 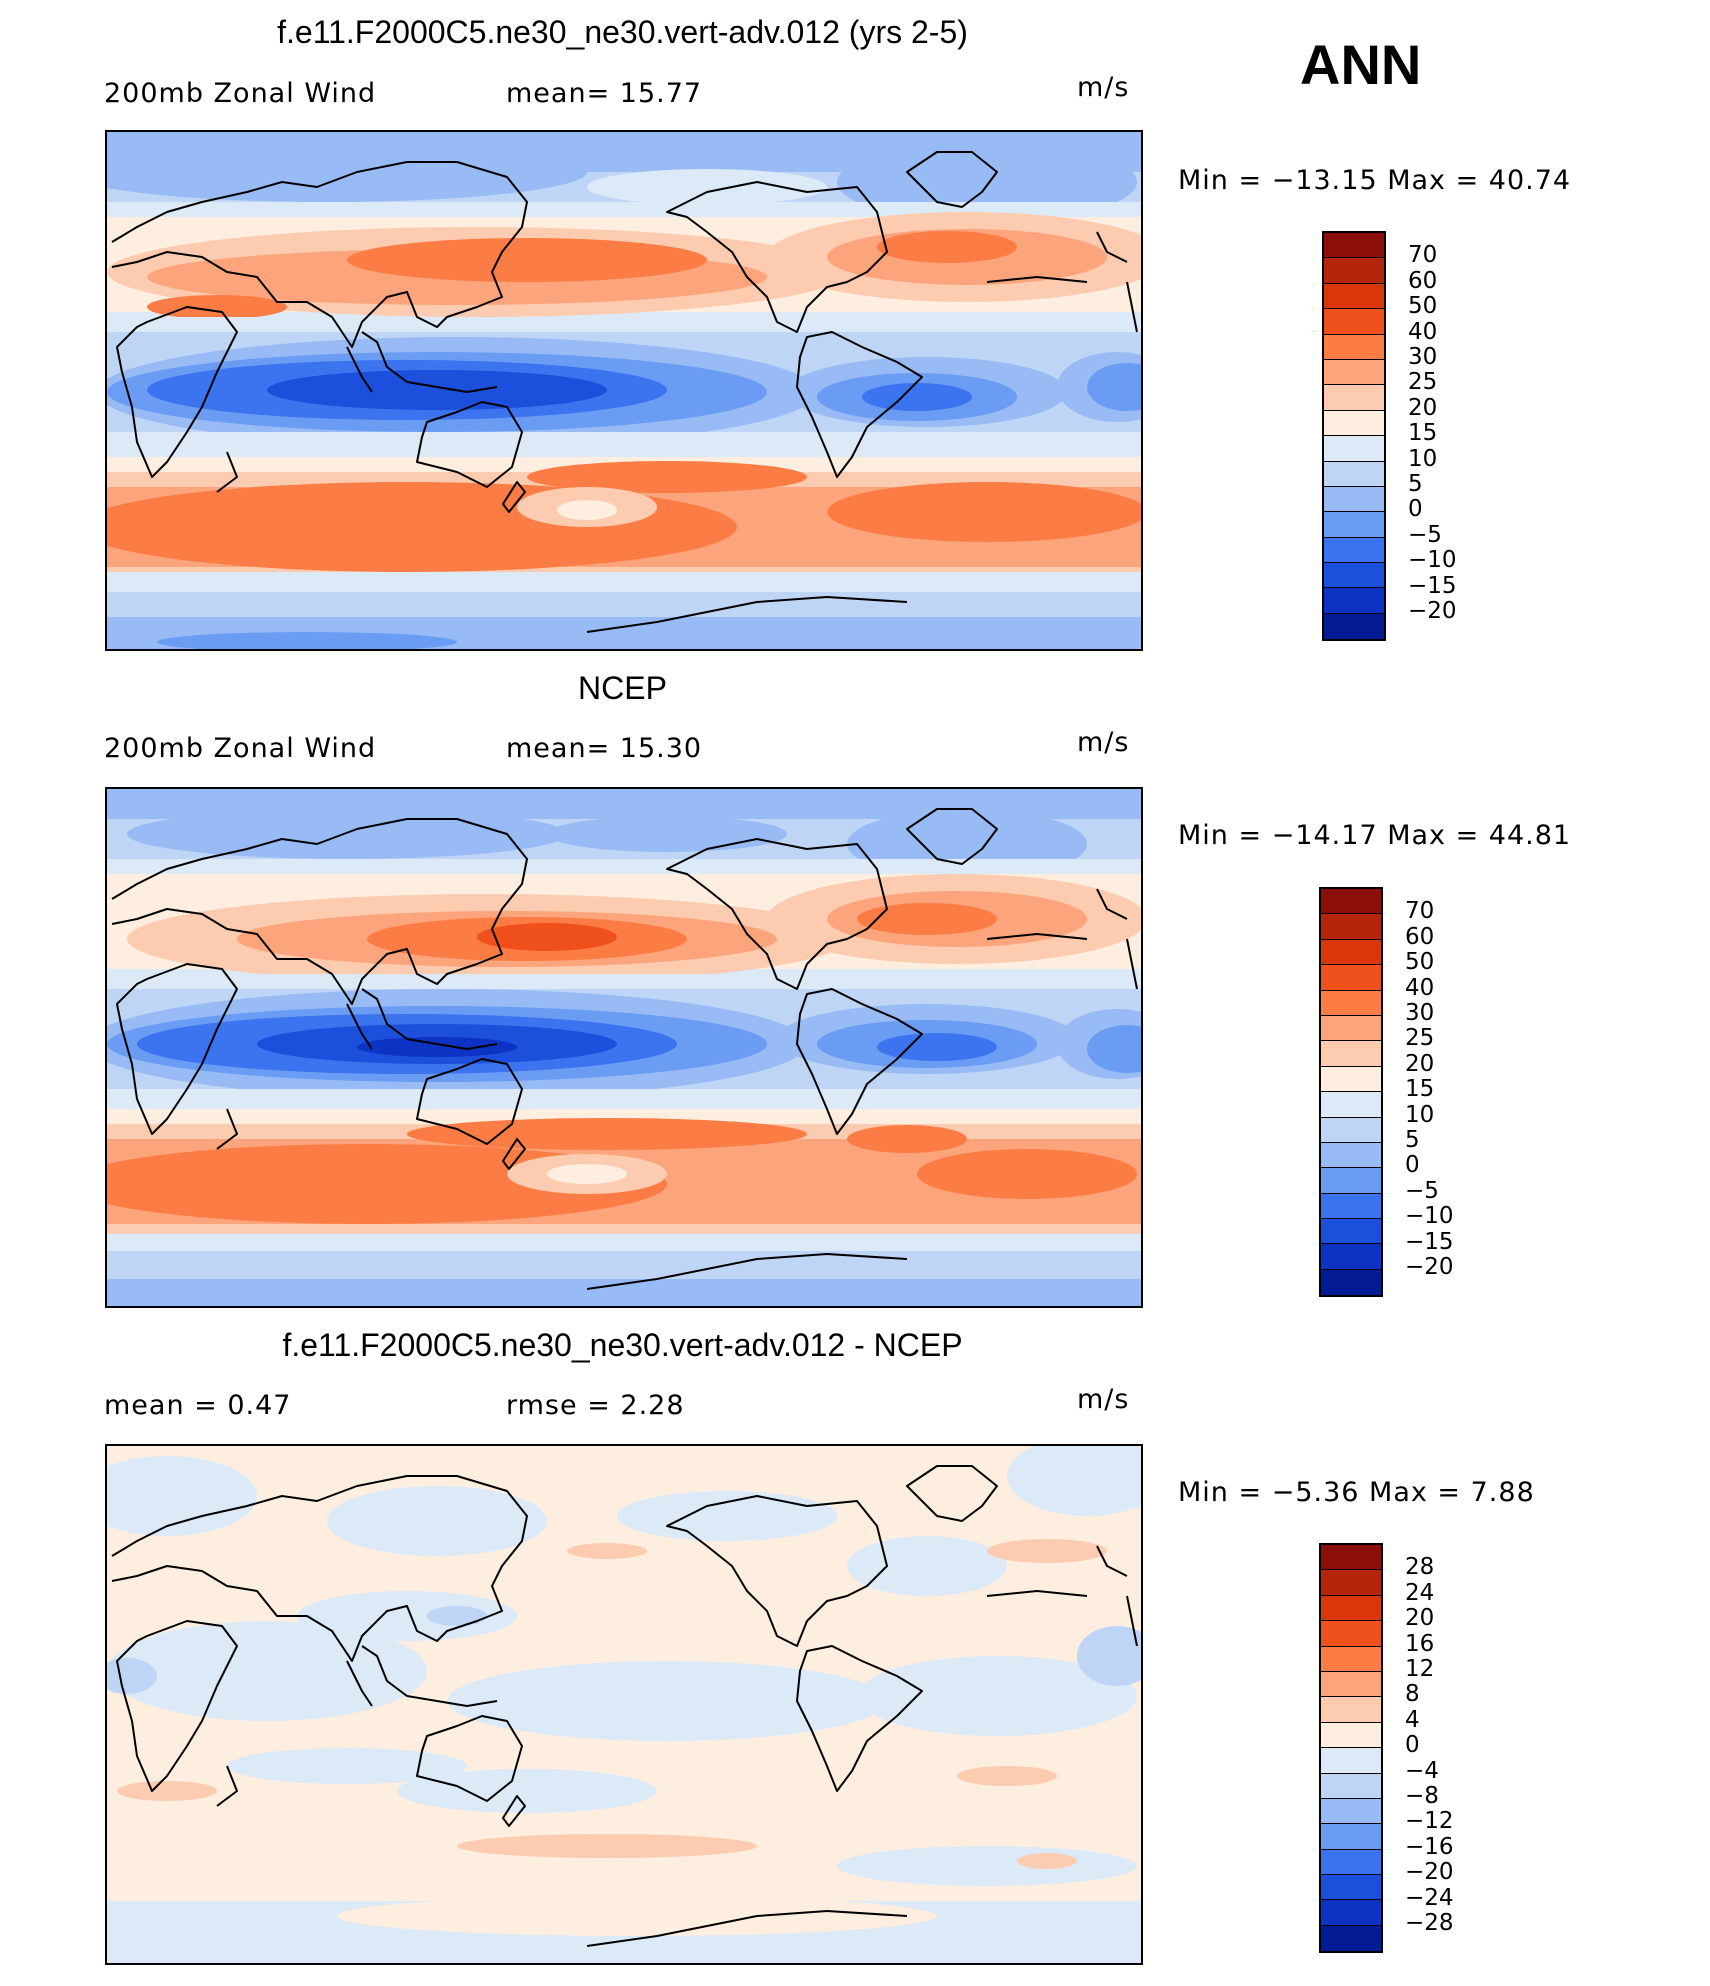 I want to click on panel3-mean: mean = 0.47, so click(x=198, y=1405).